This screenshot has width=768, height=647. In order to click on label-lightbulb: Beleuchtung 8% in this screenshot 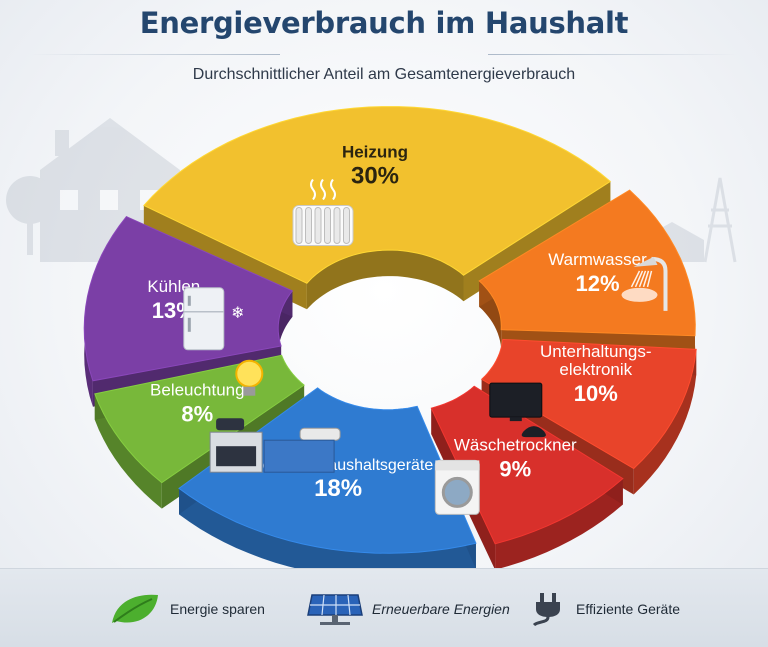, I will do `click(207, 393)`.